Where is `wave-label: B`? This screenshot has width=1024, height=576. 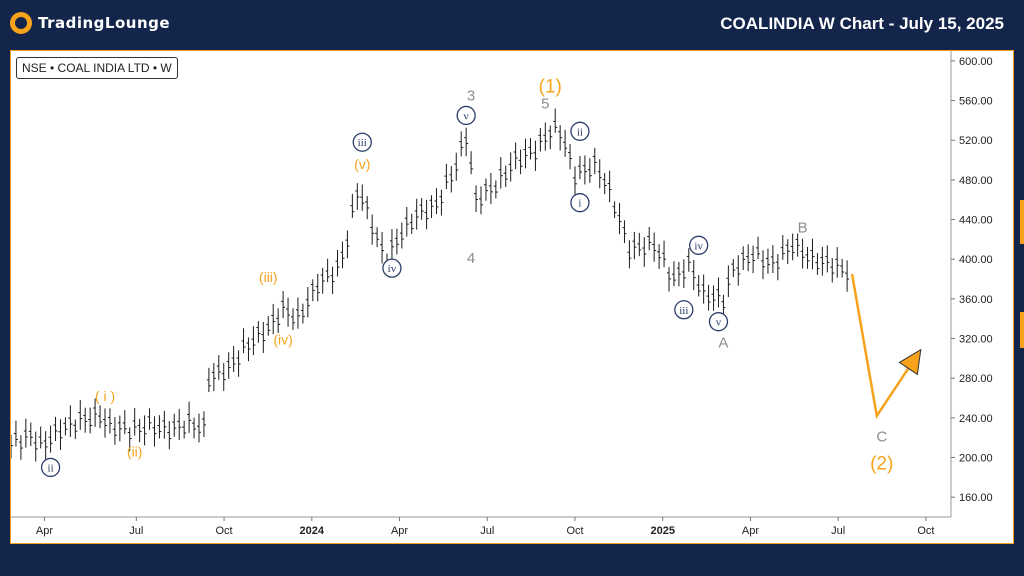 wave-label: B is located at coordinates (803, 227).